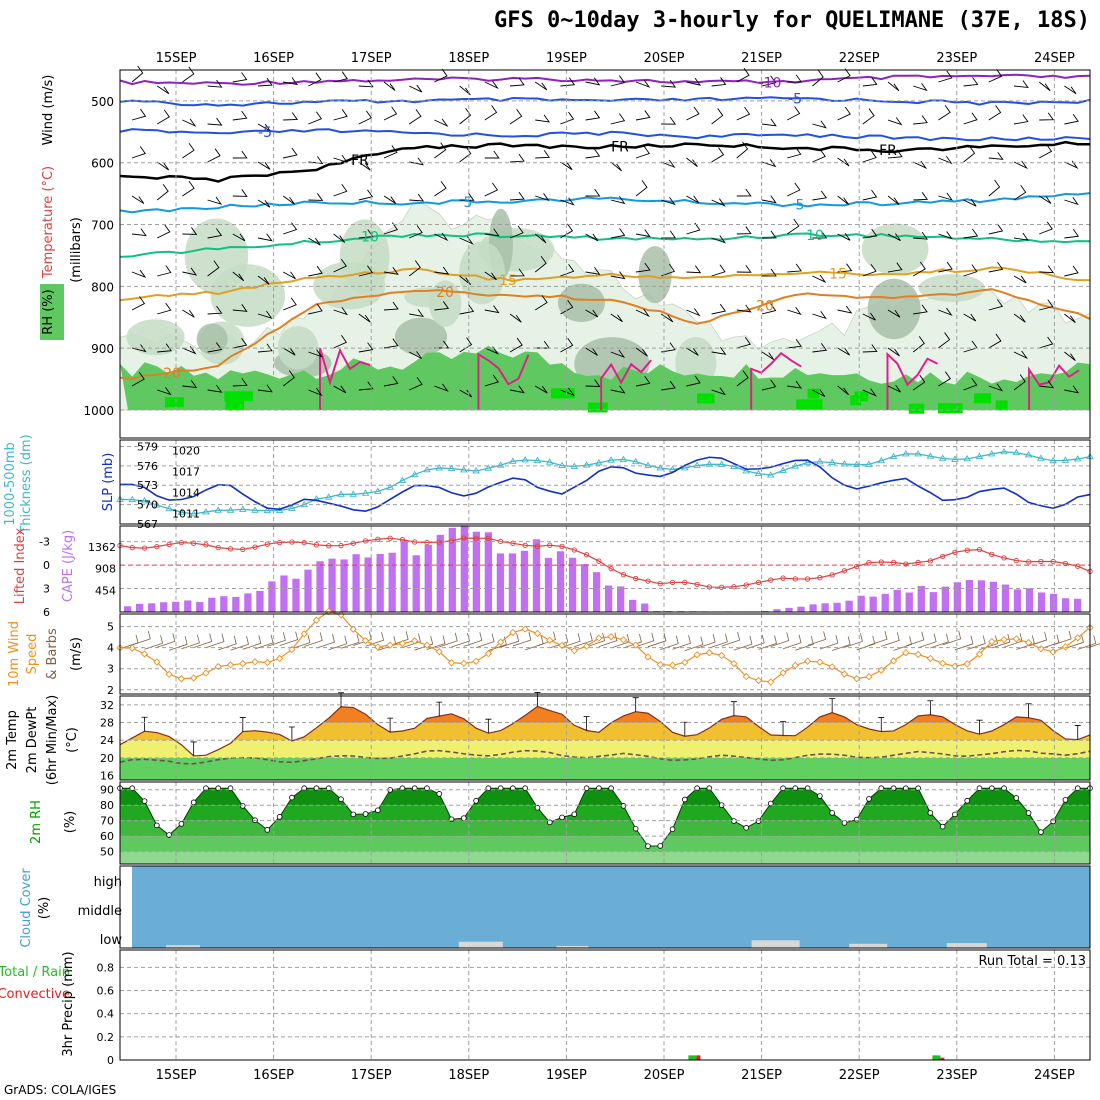 This screenshot has height=1100, width=1100. What do you see at coordinates (605, 907) in the screenshot?
I see `cloud-panel` at bounding box center [605, 907].